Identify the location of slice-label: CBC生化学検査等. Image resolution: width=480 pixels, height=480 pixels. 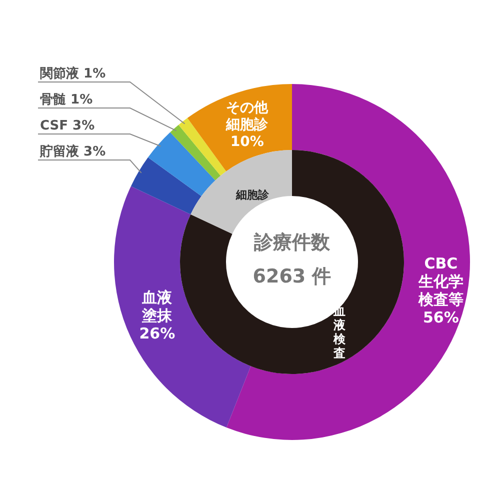
(440, 281).